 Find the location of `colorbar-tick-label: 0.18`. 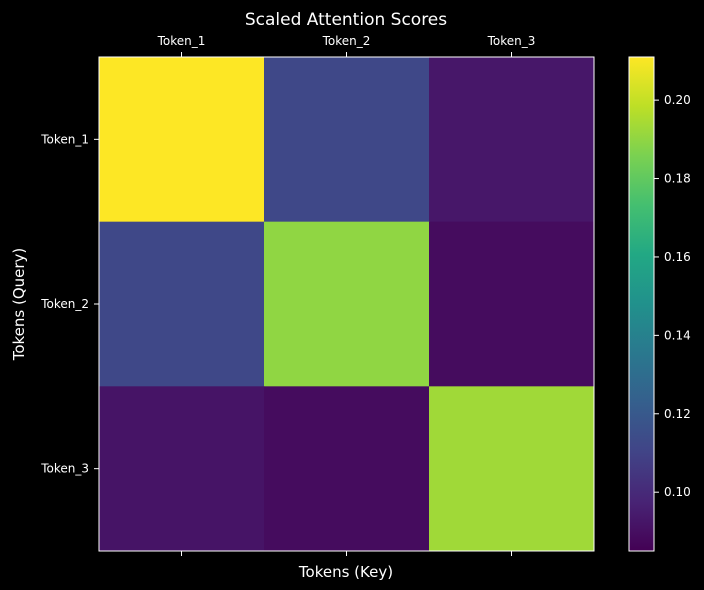

colorbar-tick-label: 0.18 is located at coordinates (677, 179).